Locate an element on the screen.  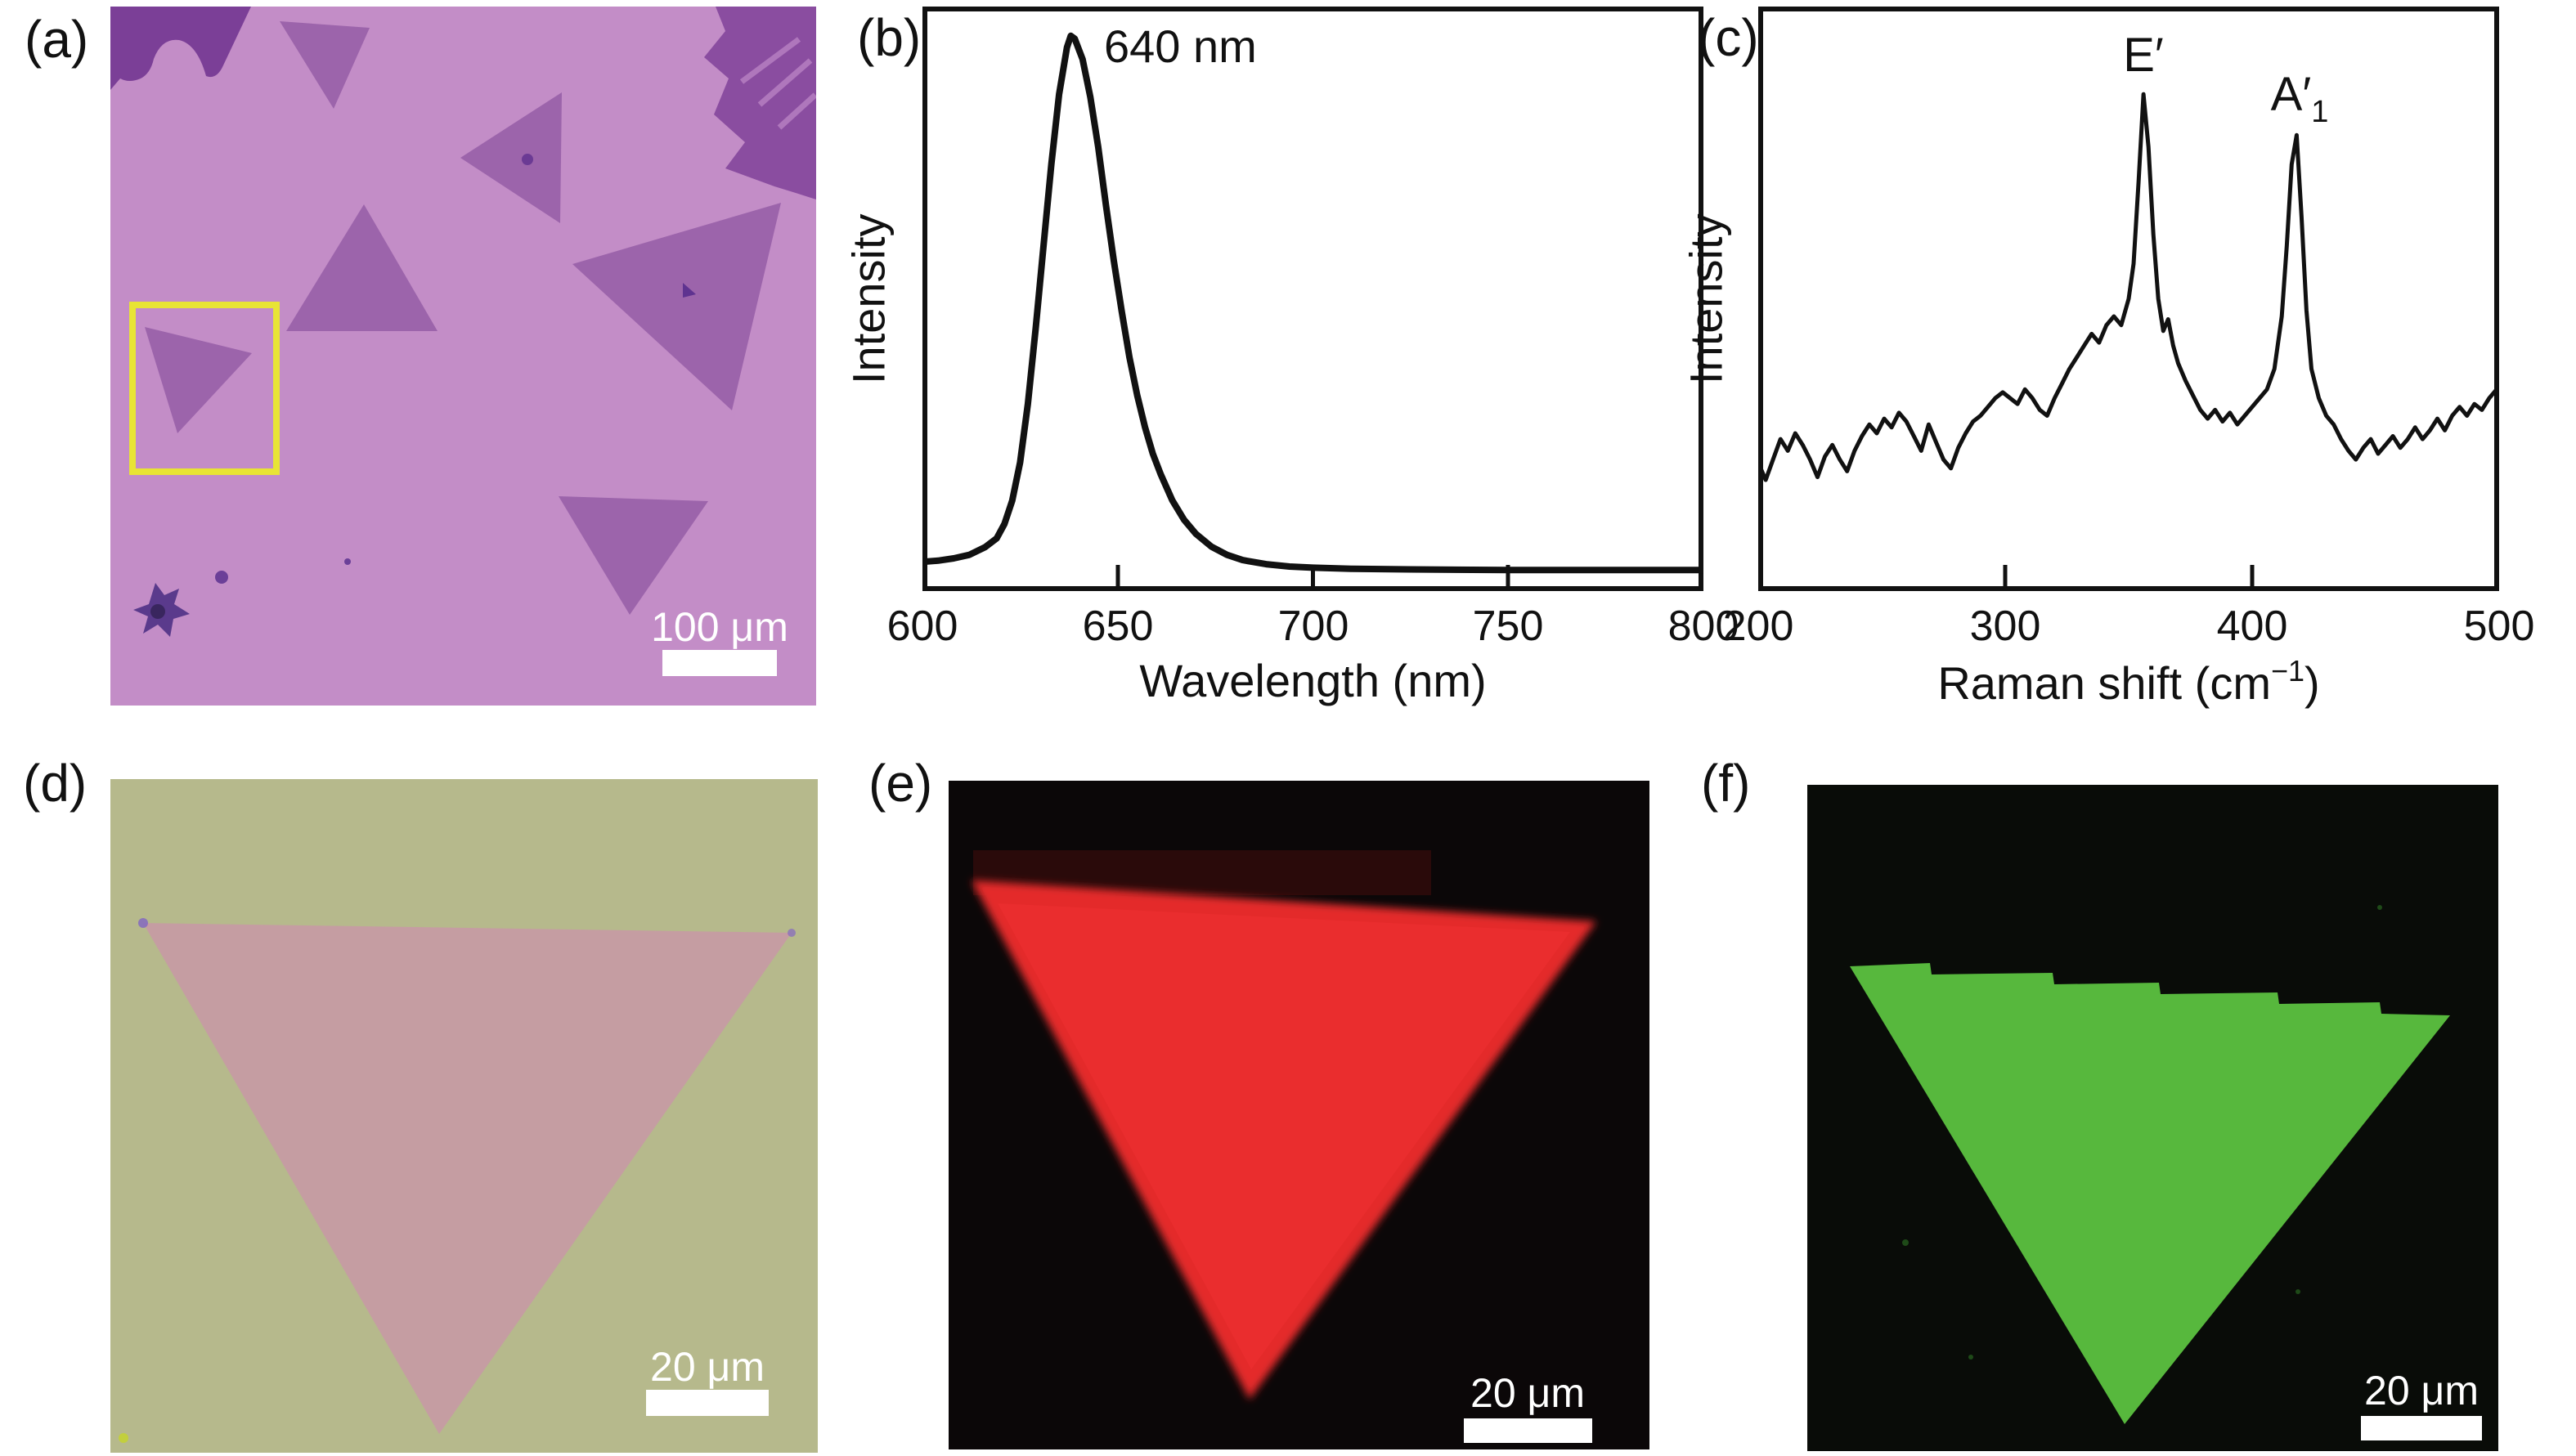
panel-a-image: 100 μm is located at coordinates (463, 356).